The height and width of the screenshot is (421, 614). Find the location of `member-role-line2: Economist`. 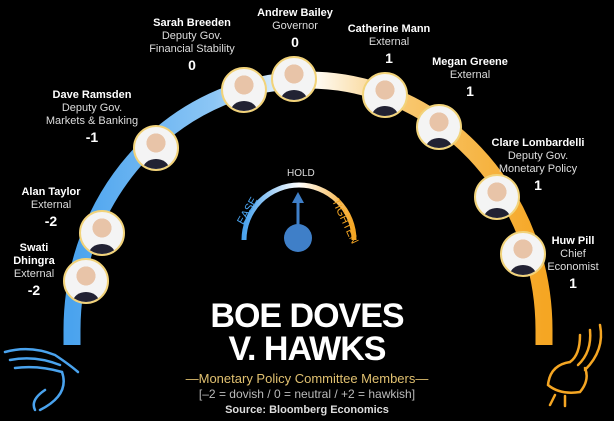

member-role-line2: Economist is located at coordinates (573, 267).